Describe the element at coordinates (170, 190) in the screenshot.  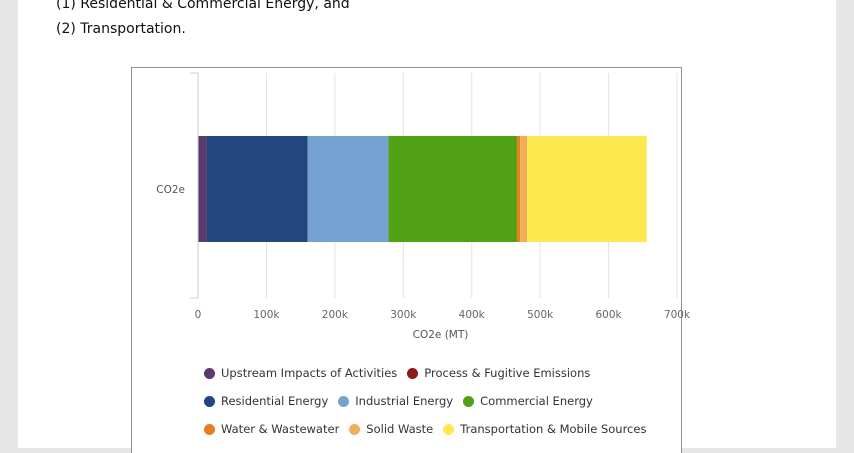
I see `y-category-label: CO2e` at that location.